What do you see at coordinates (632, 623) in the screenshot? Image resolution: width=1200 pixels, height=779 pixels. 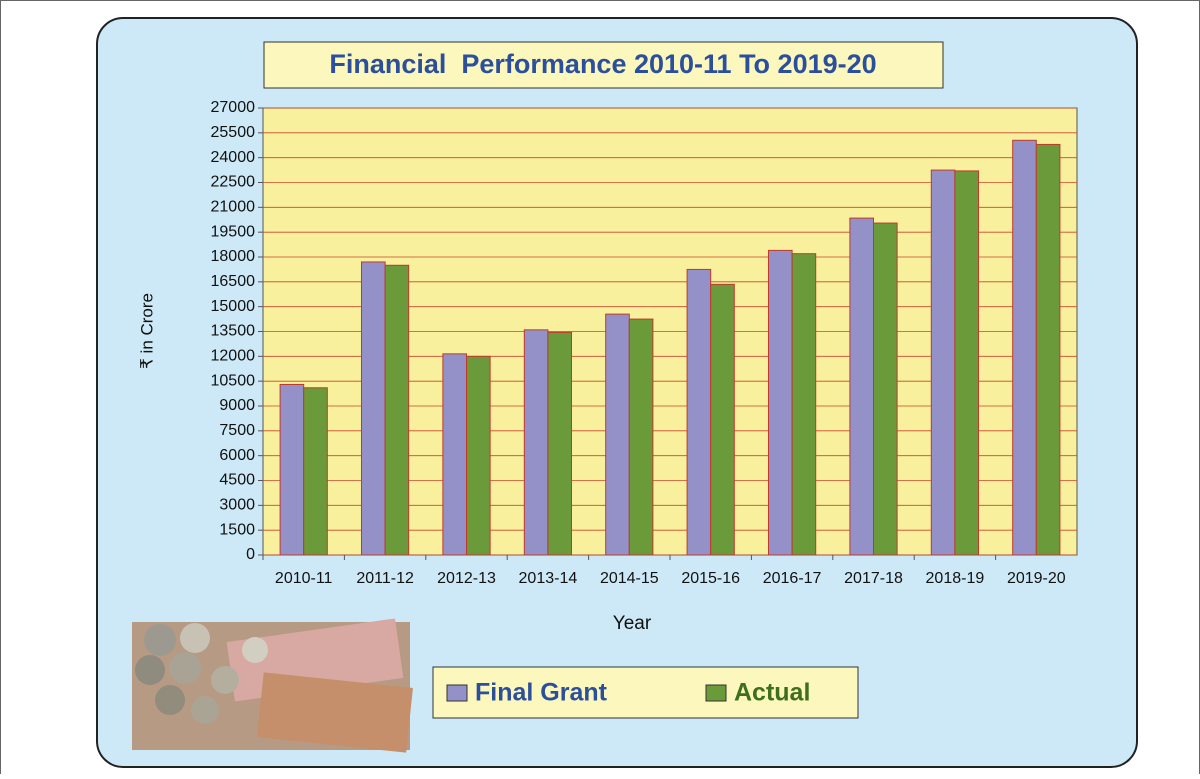 I see `x-axis-label: Year` at bounding box center [632, 623].